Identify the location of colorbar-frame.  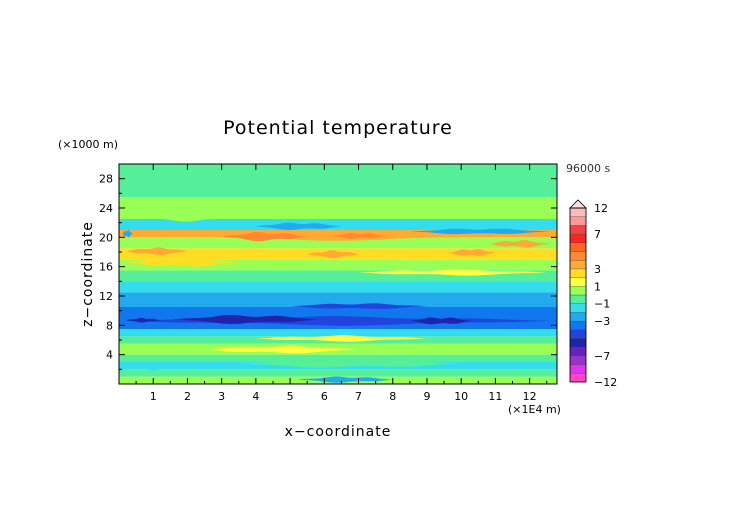
(578, 295).